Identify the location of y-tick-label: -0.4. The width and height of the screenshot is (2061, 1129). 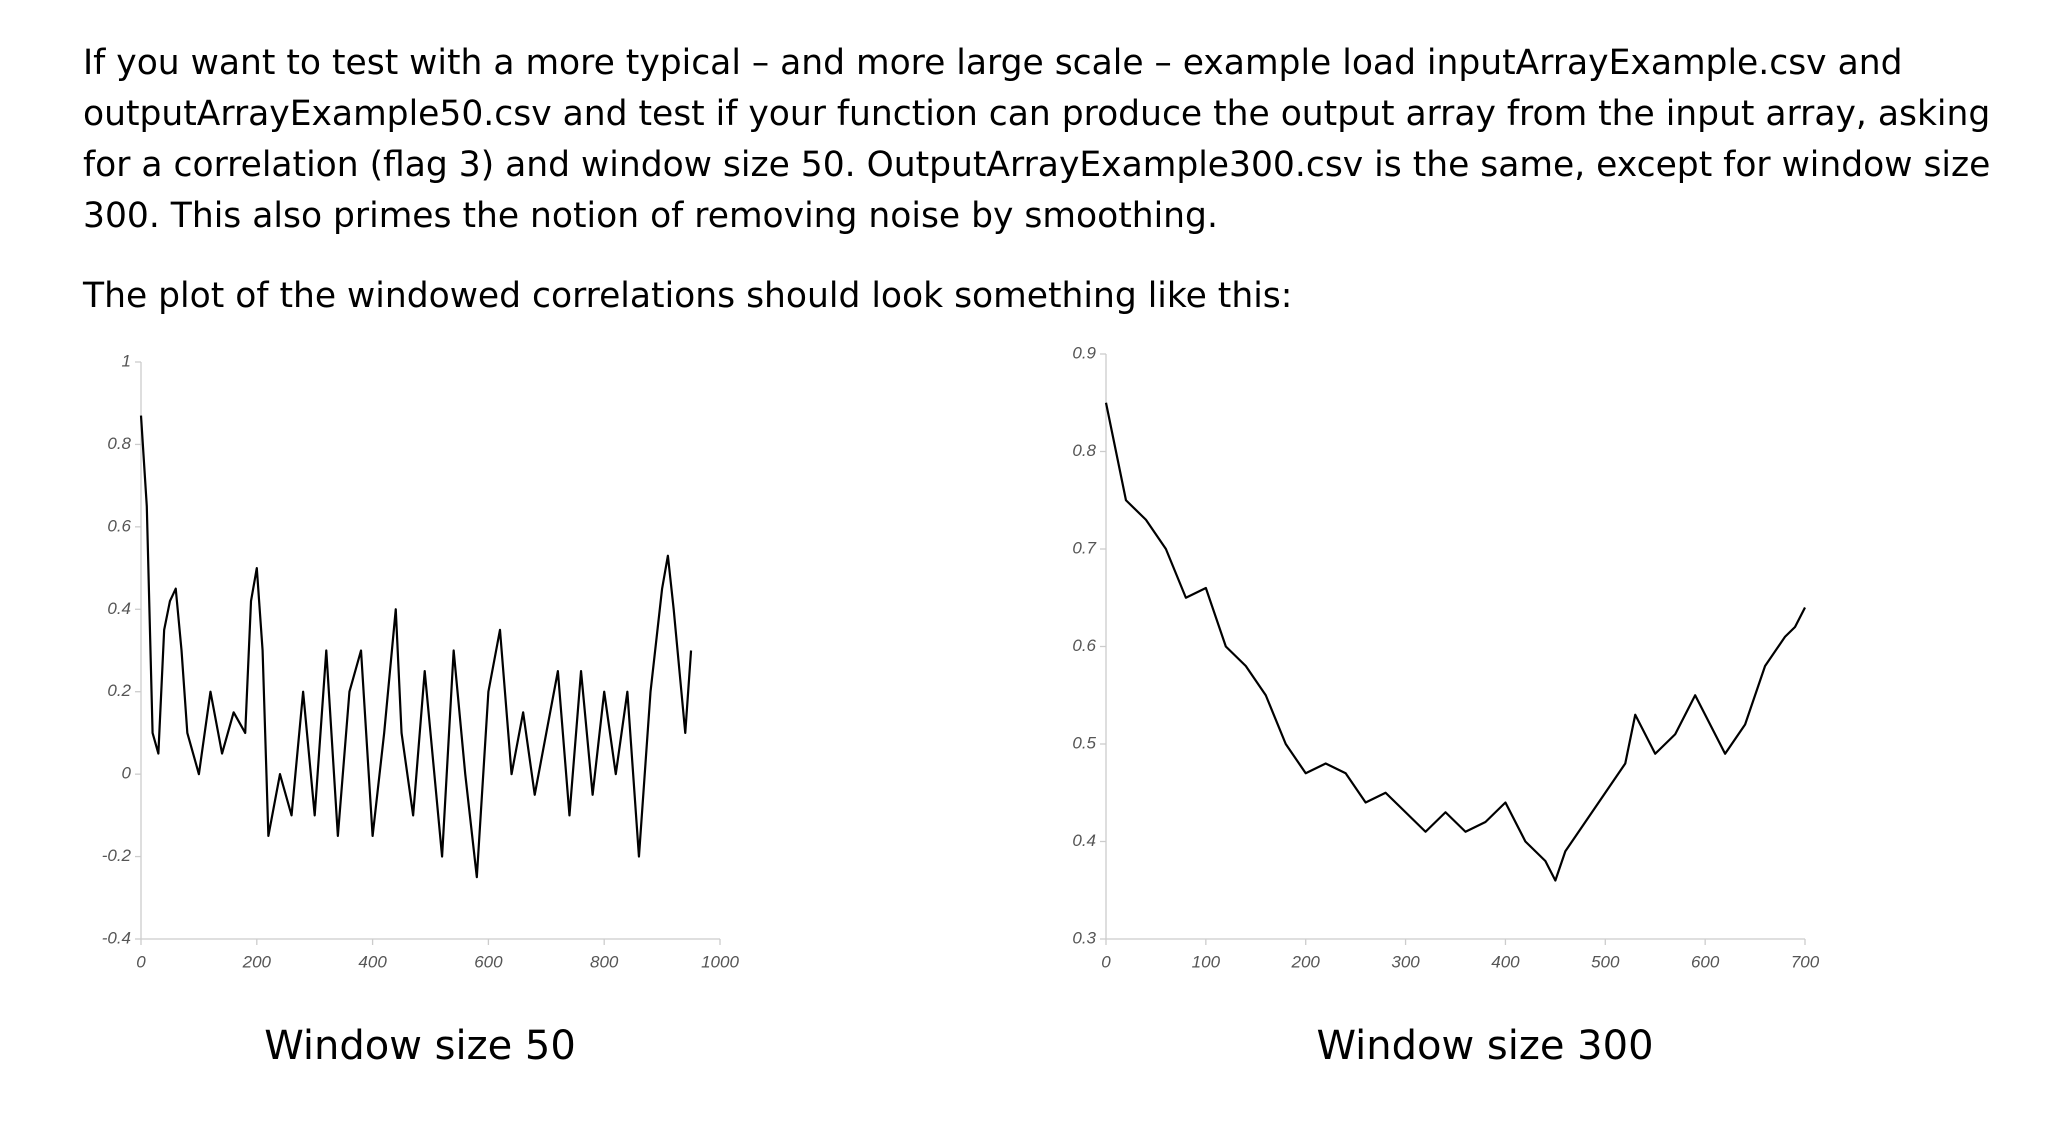
(116, 937).